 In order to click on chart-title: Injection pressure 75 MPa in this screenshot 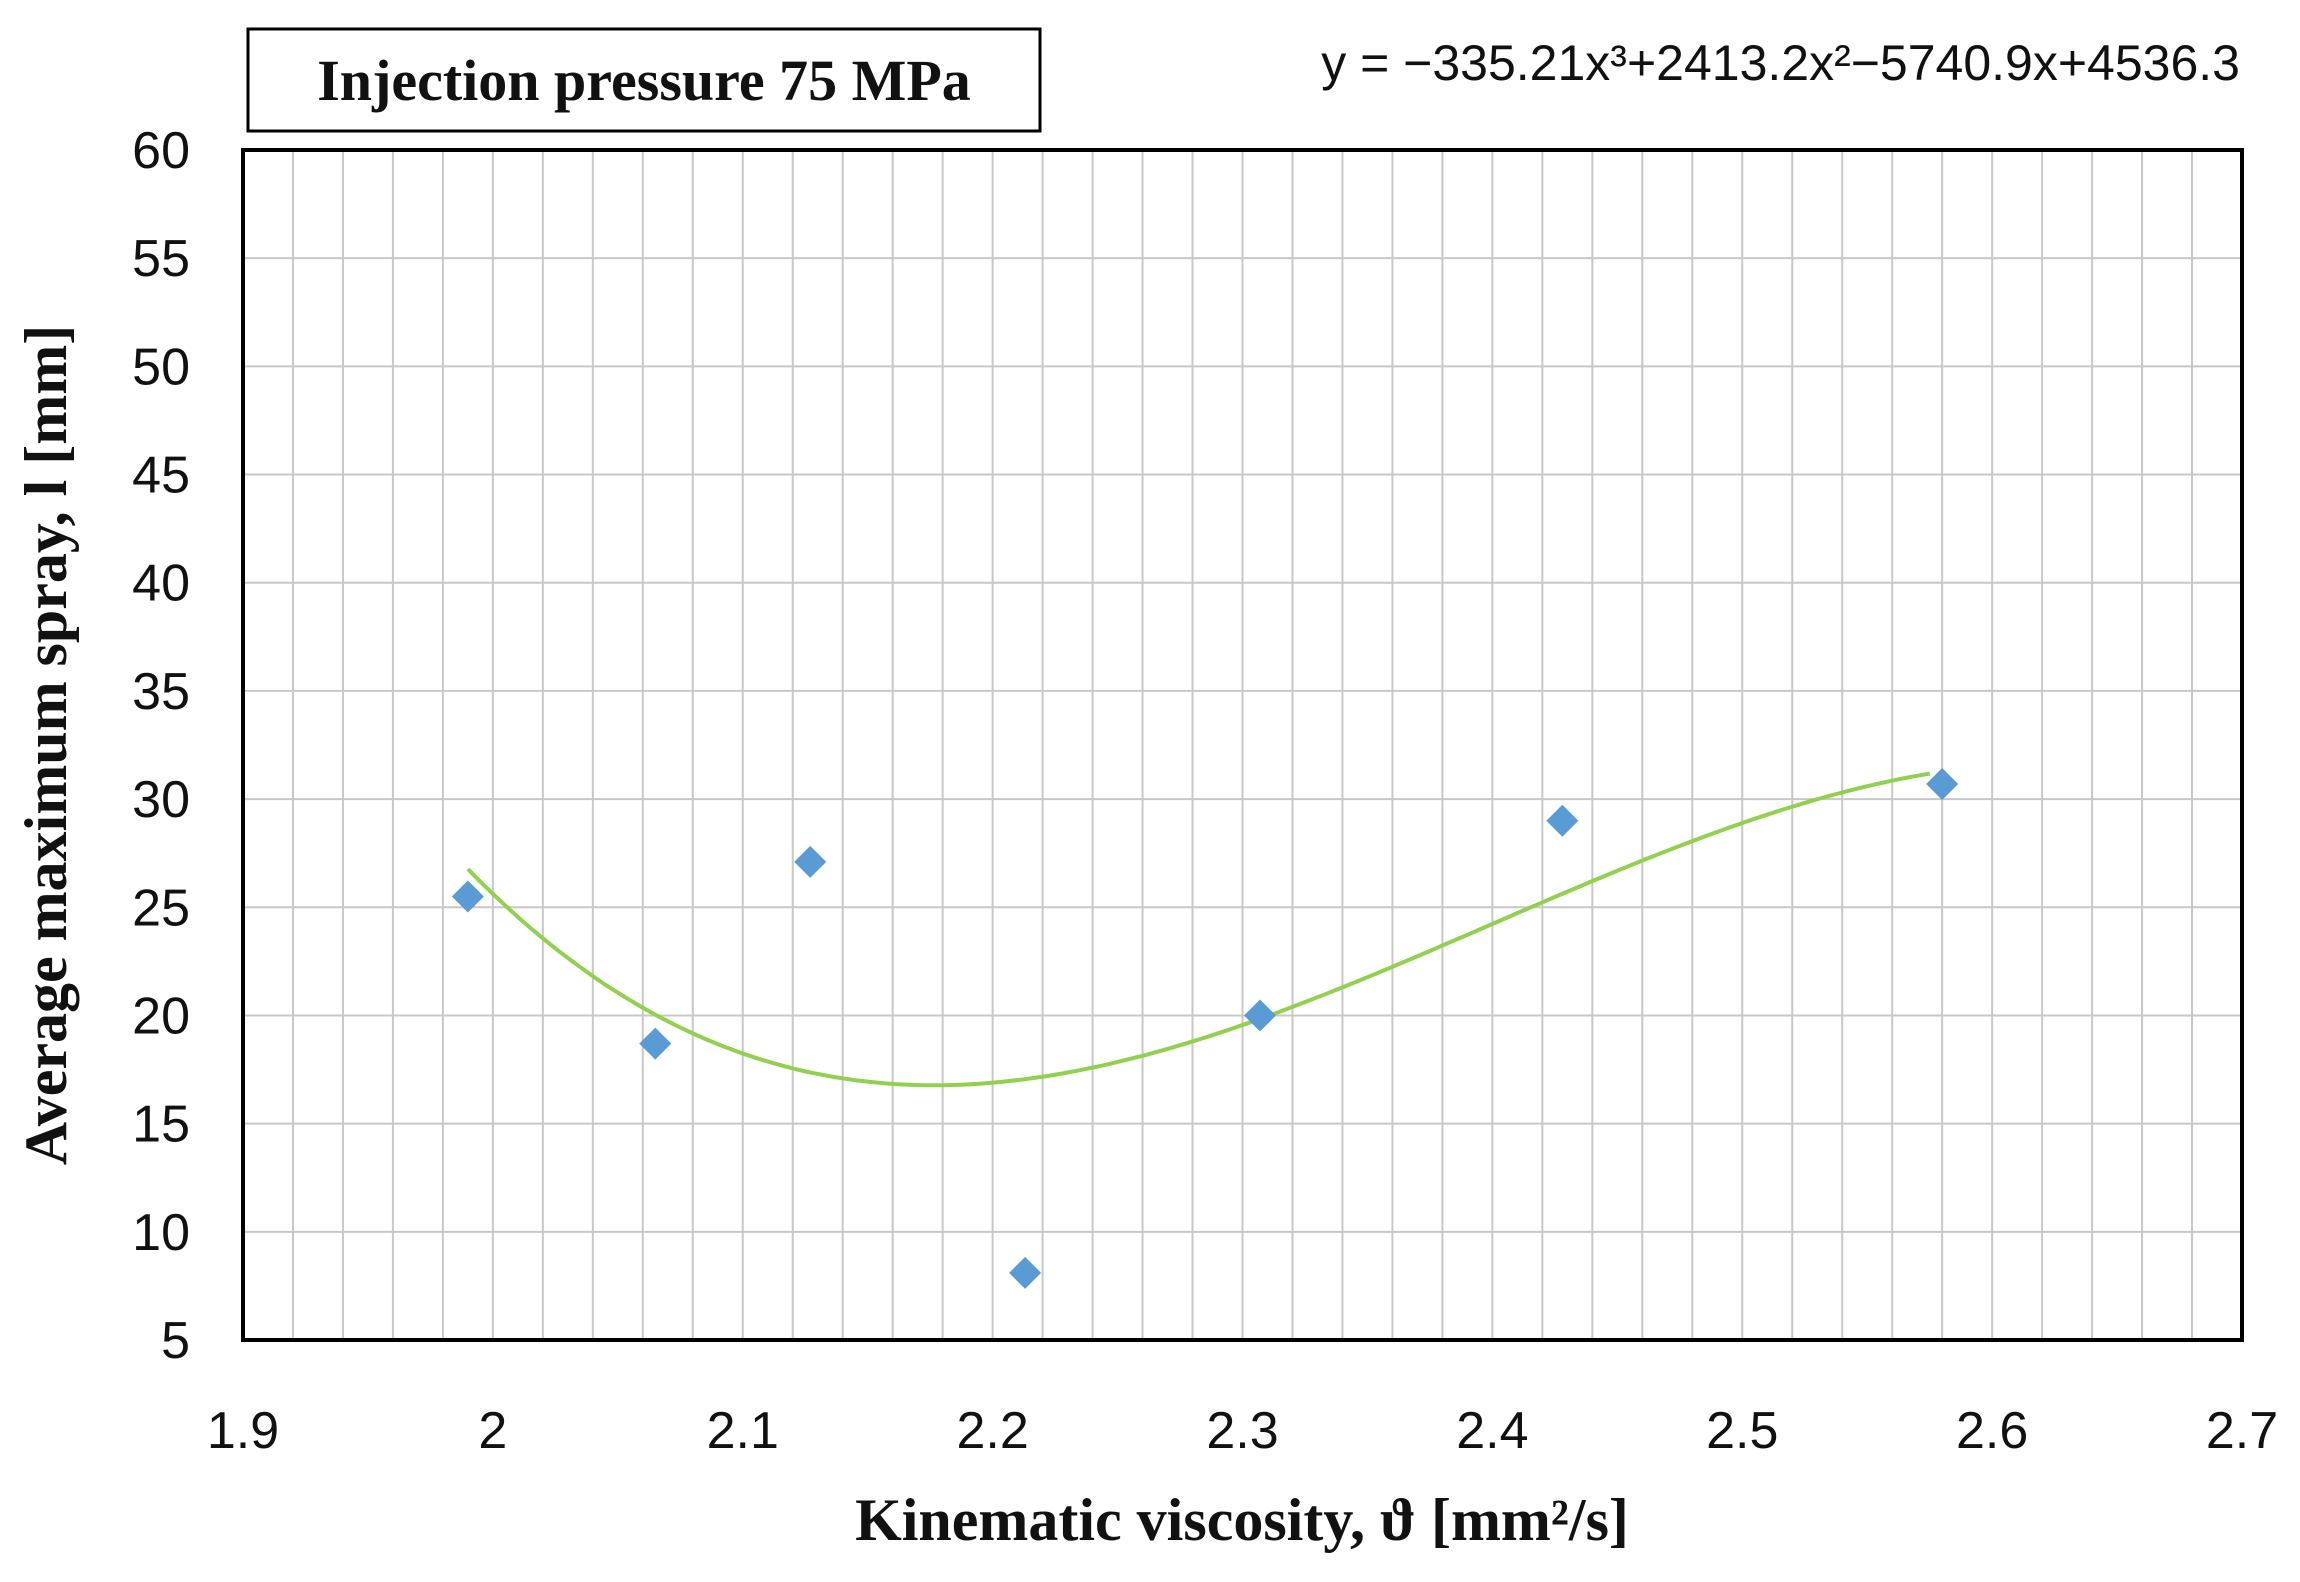, I will do `click(644, 80)`.